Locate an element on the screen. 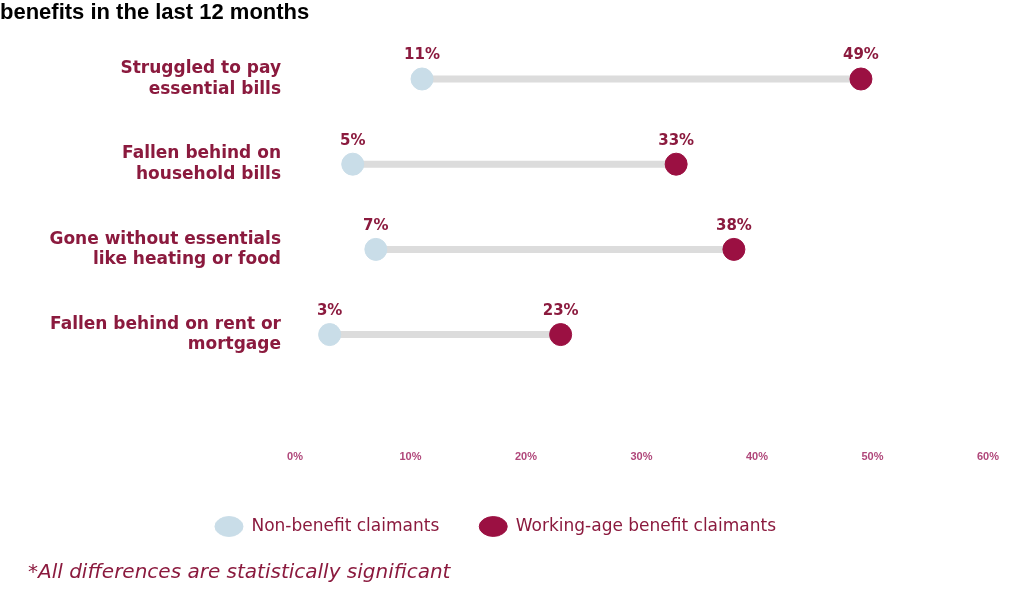 This screenshot has width=1013, height=605. data-label: 33% is located at coordinates (676, 139).